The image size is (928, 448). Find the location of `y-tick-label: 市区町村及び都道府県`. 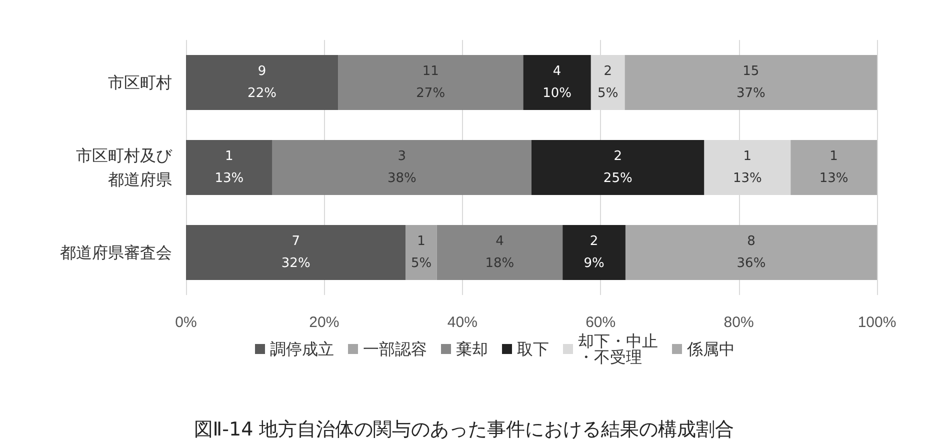

y-tick-label: 市区町村及び都道府県 is located at coordinates (124, 167).